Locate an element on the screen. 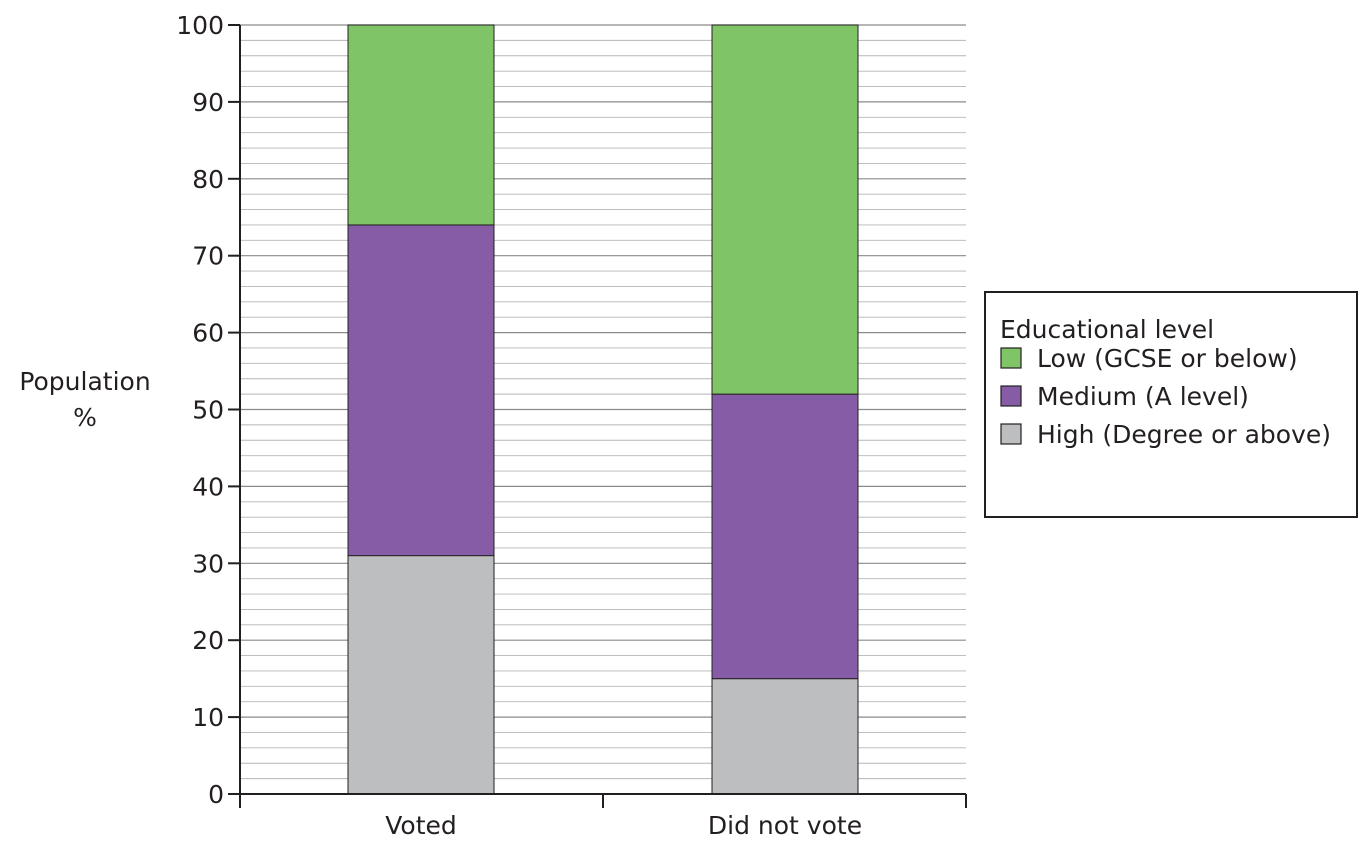  y-tick-label: 40 is located at coordinates (208, 486).